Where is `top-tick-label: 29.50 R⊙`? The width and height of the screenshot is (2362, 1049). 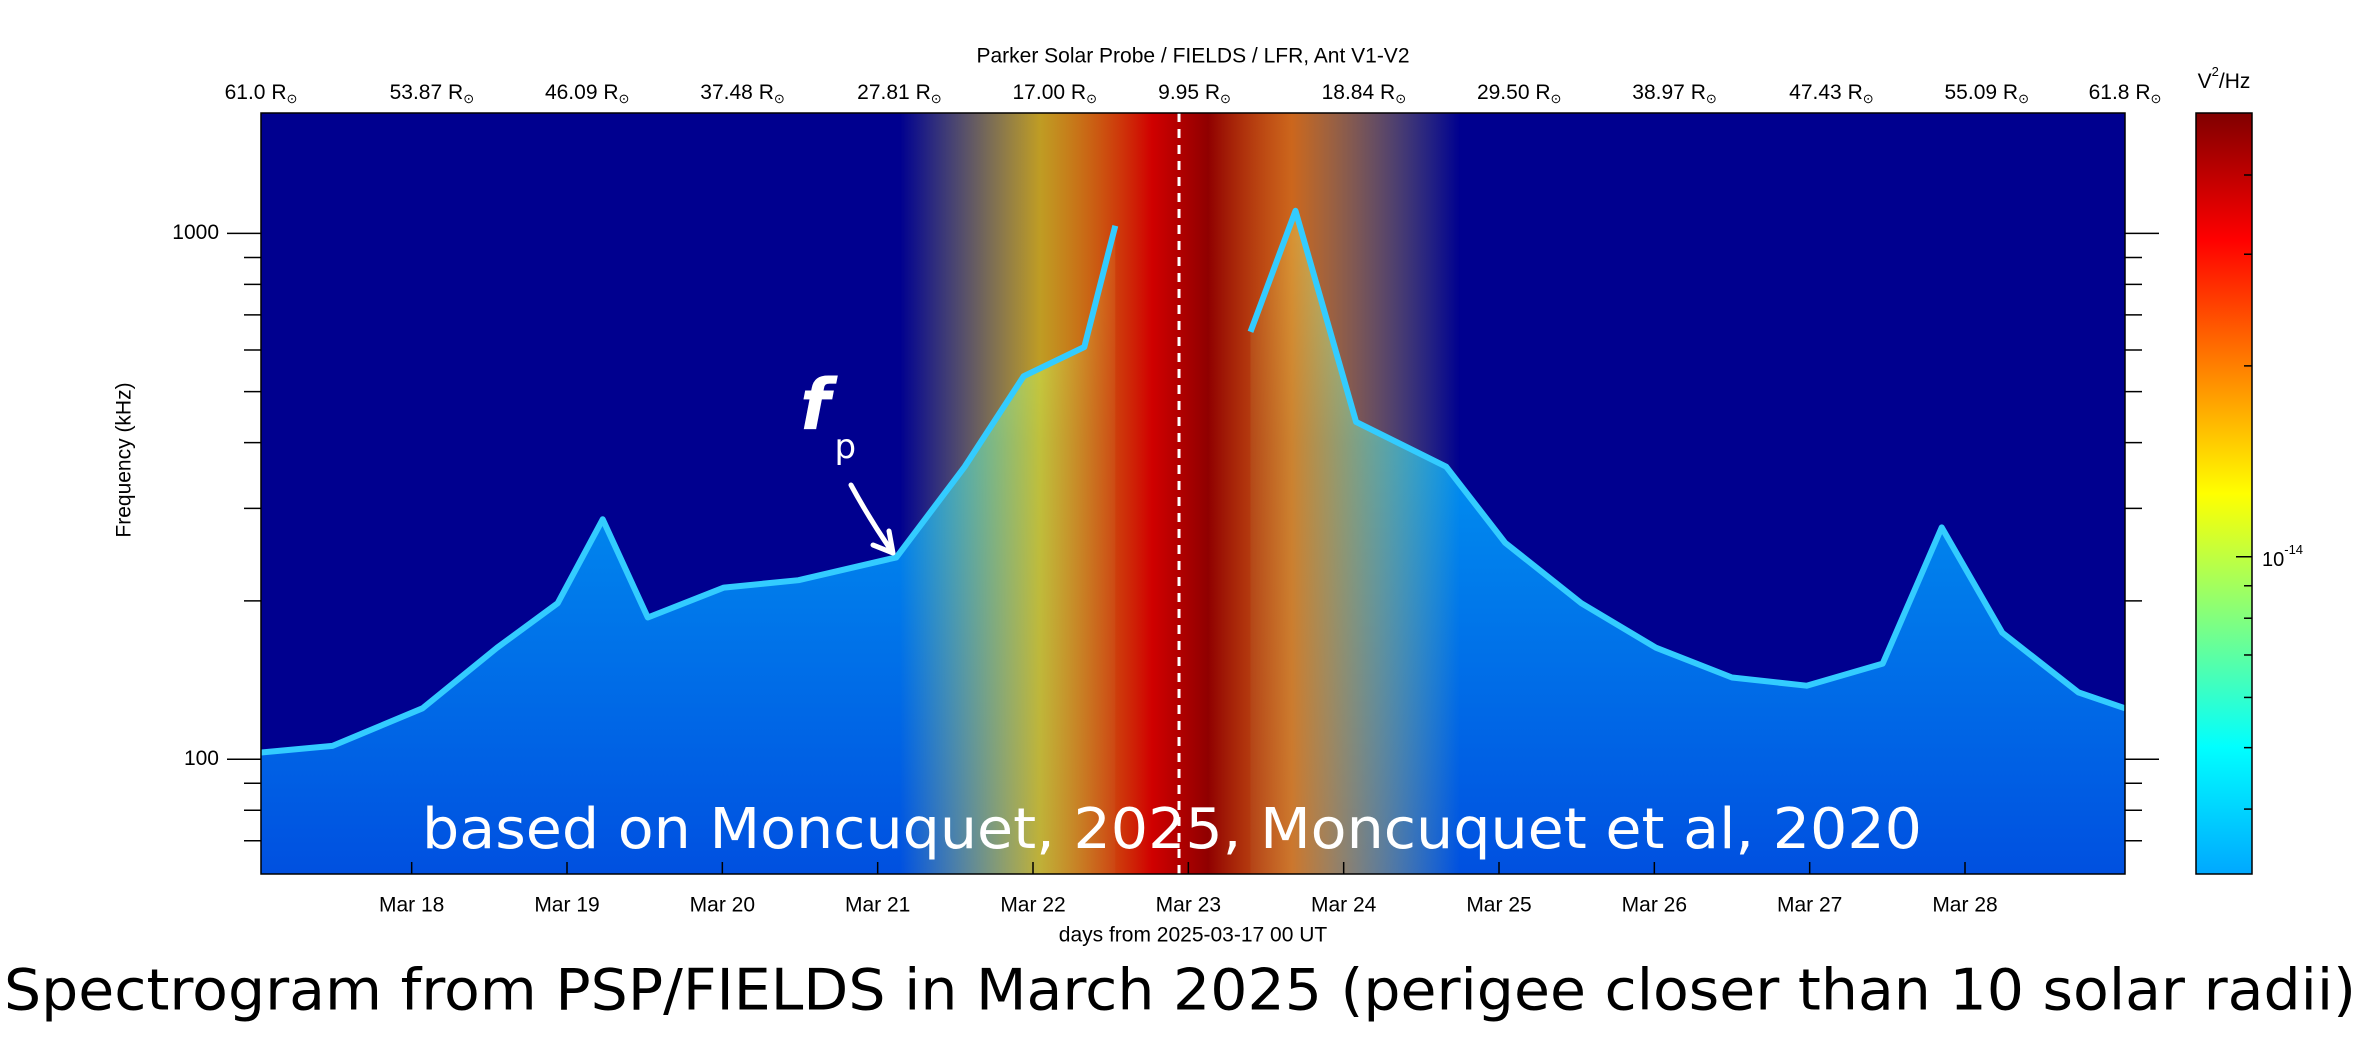 top-tick-label: 29.50 R⊙ is located at coordinates (1519, 94).